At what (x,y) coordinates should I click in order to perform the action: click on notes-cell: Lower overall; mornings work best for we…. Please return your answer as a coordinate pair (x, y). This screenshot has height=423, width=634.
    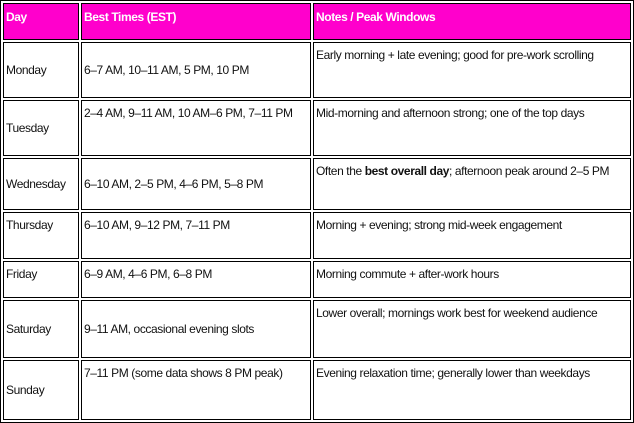
    Looking at the image, I should click on (472, 329).